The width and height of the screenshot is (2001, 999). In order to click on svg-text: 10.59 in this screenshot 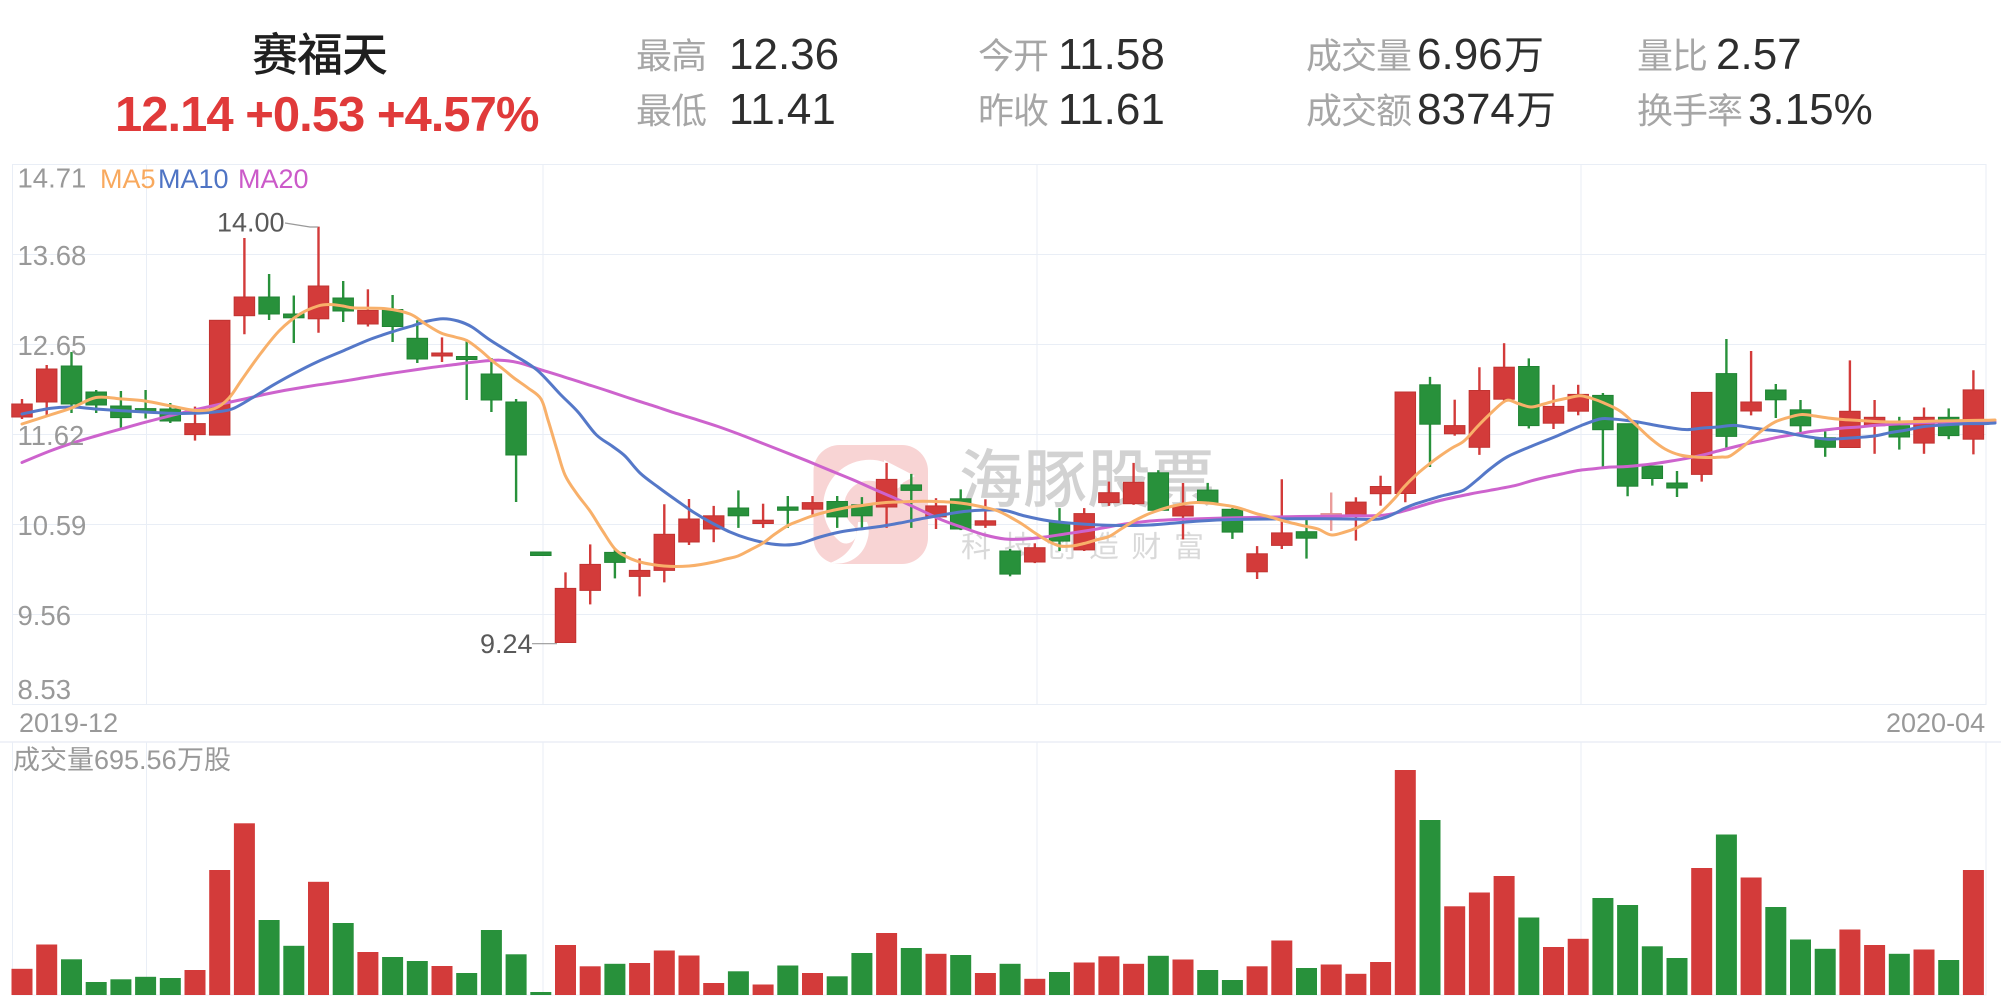, I will do `click(52, 525)`.